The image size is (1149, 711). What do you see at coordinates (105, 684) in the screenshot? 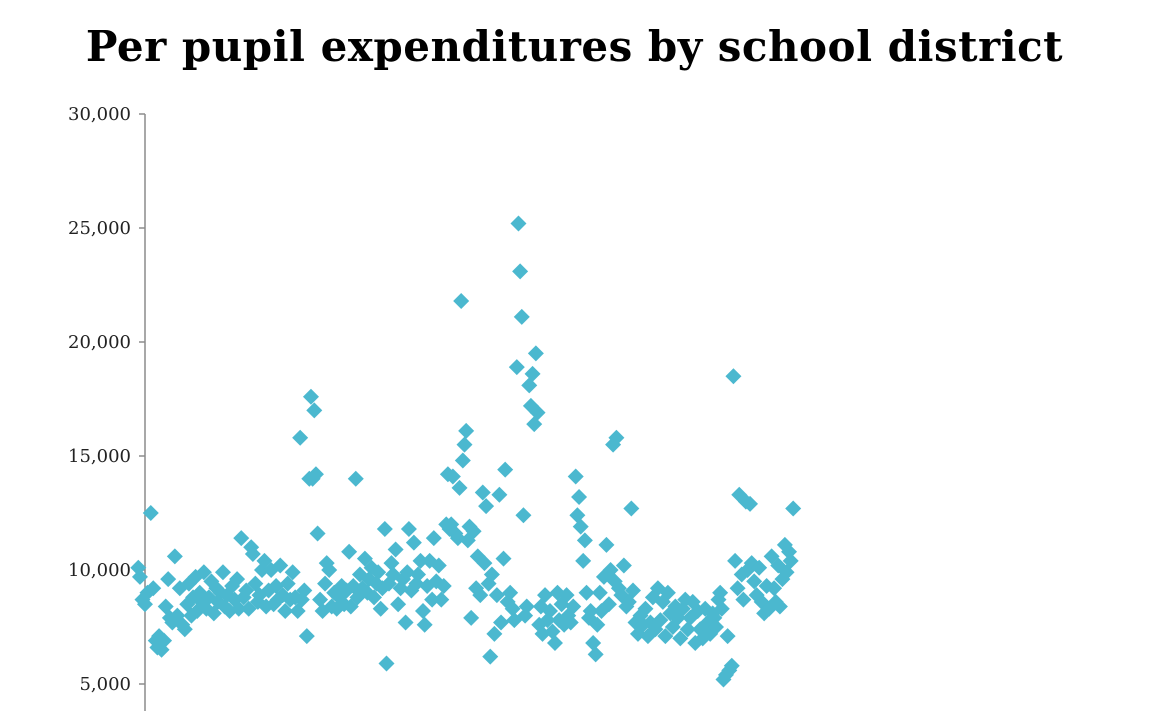
I see `y-tick-label: 5,000` at bounding box center [105, 684].